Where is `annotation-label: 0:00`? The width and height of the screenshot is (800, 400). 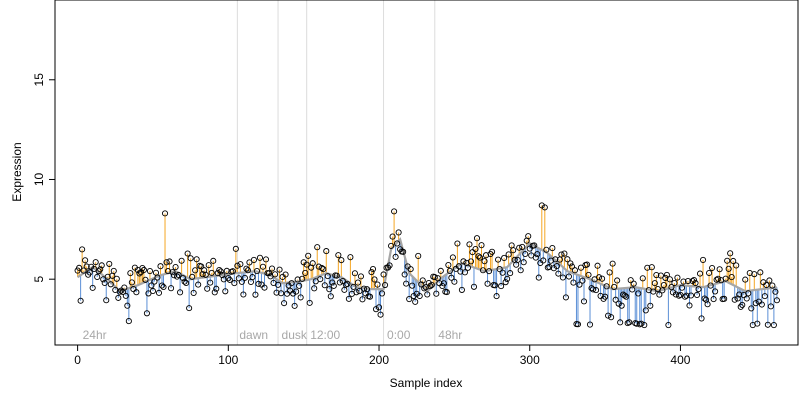
annotation-label: 0:00 is located at coordinates (399, 335).